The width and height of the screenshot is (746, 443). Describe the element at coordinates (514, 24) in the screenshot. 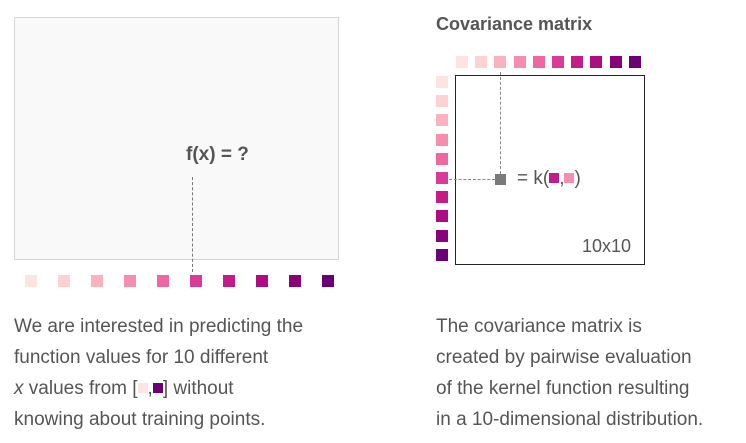

I see `covariance-title: Covariance matrix` at that location.